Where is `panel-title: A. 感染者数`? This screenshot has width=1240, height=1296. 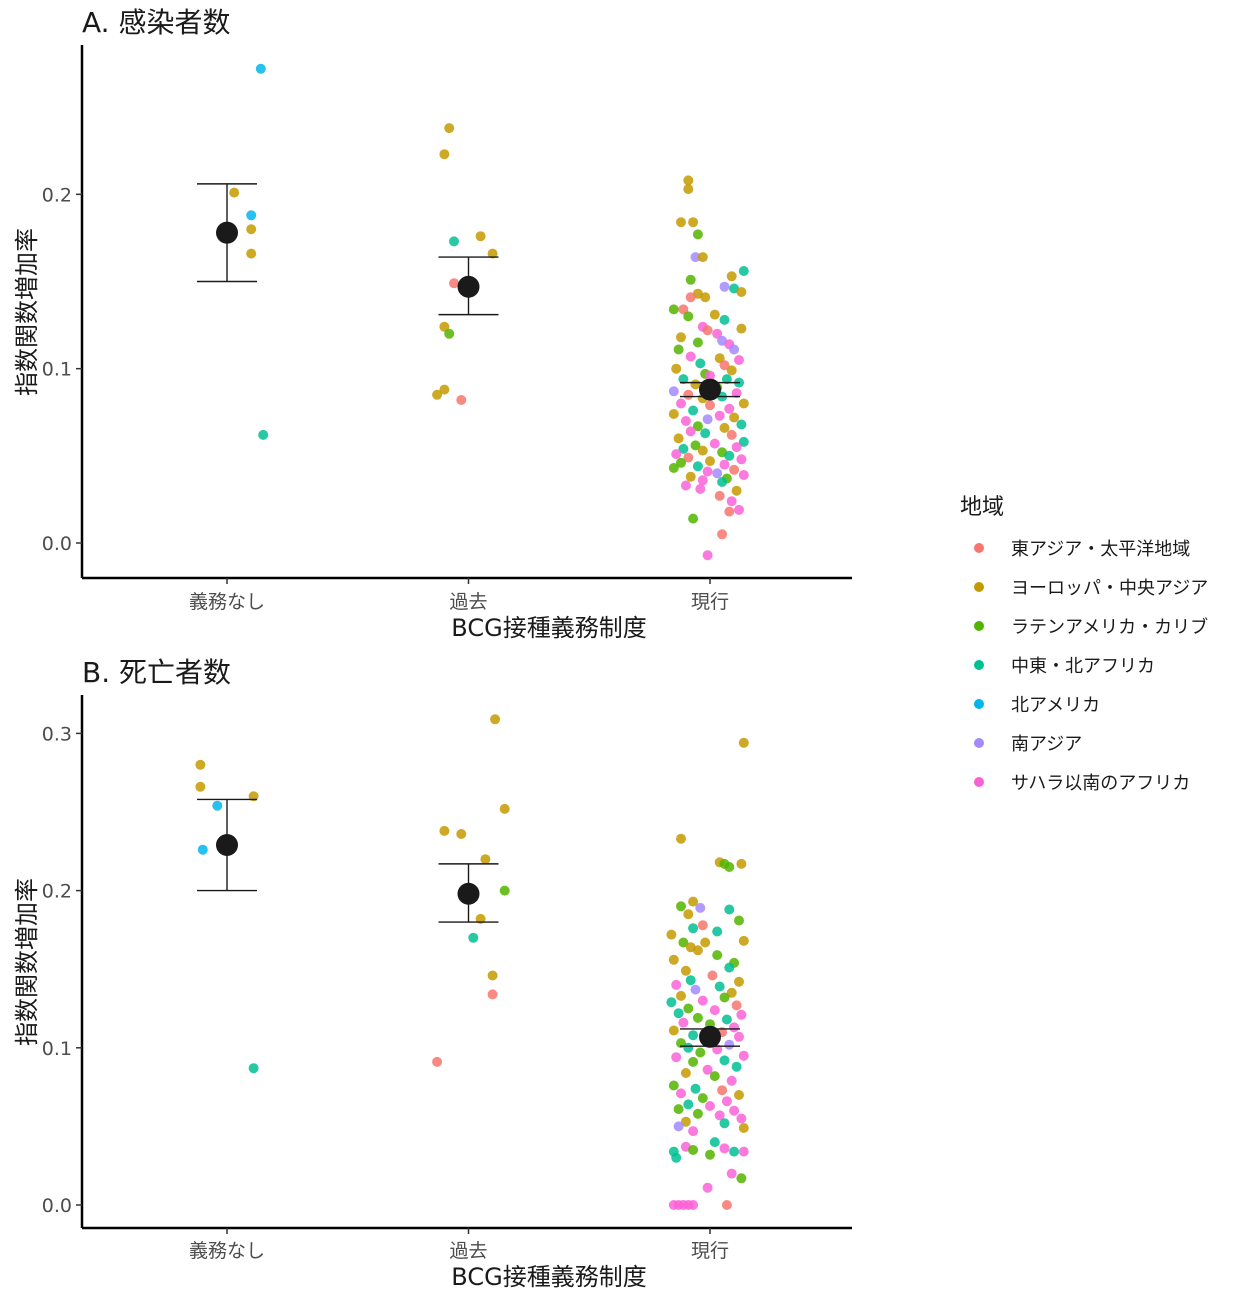 panel-title: A. 感染者数 is located at coordinates (156, 22).